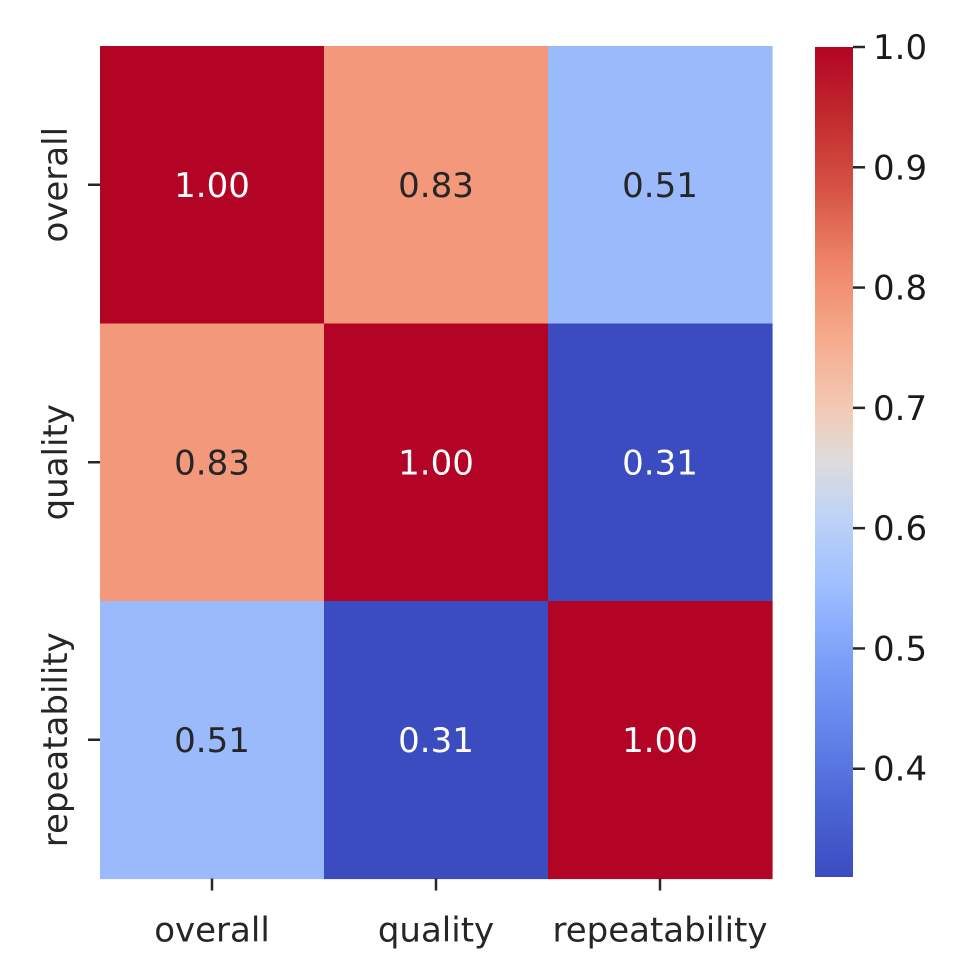 Image resolution: width=979 pixels, height=979 pixels. Describe the element at coordinates (56, 185) in the screenshot. I see `y-tick-label: overall` at that location.